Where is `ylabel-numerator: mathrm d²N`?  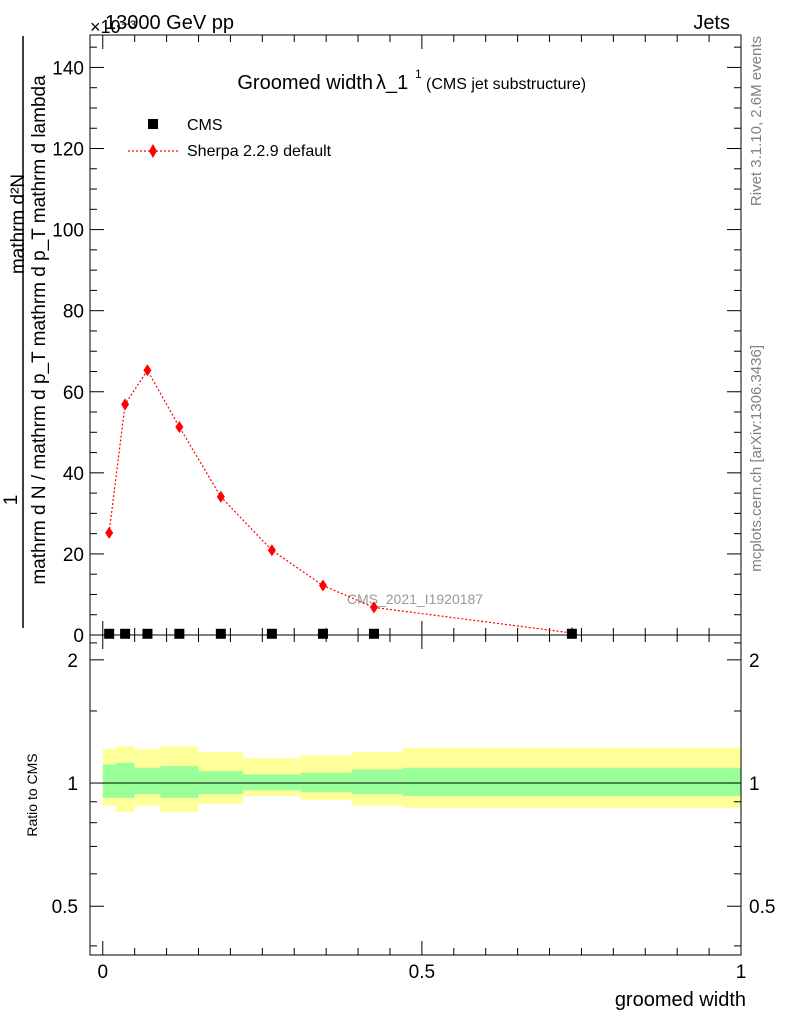 ylabel-numerator: mathrm d²N is located at coordinates (18, 224).